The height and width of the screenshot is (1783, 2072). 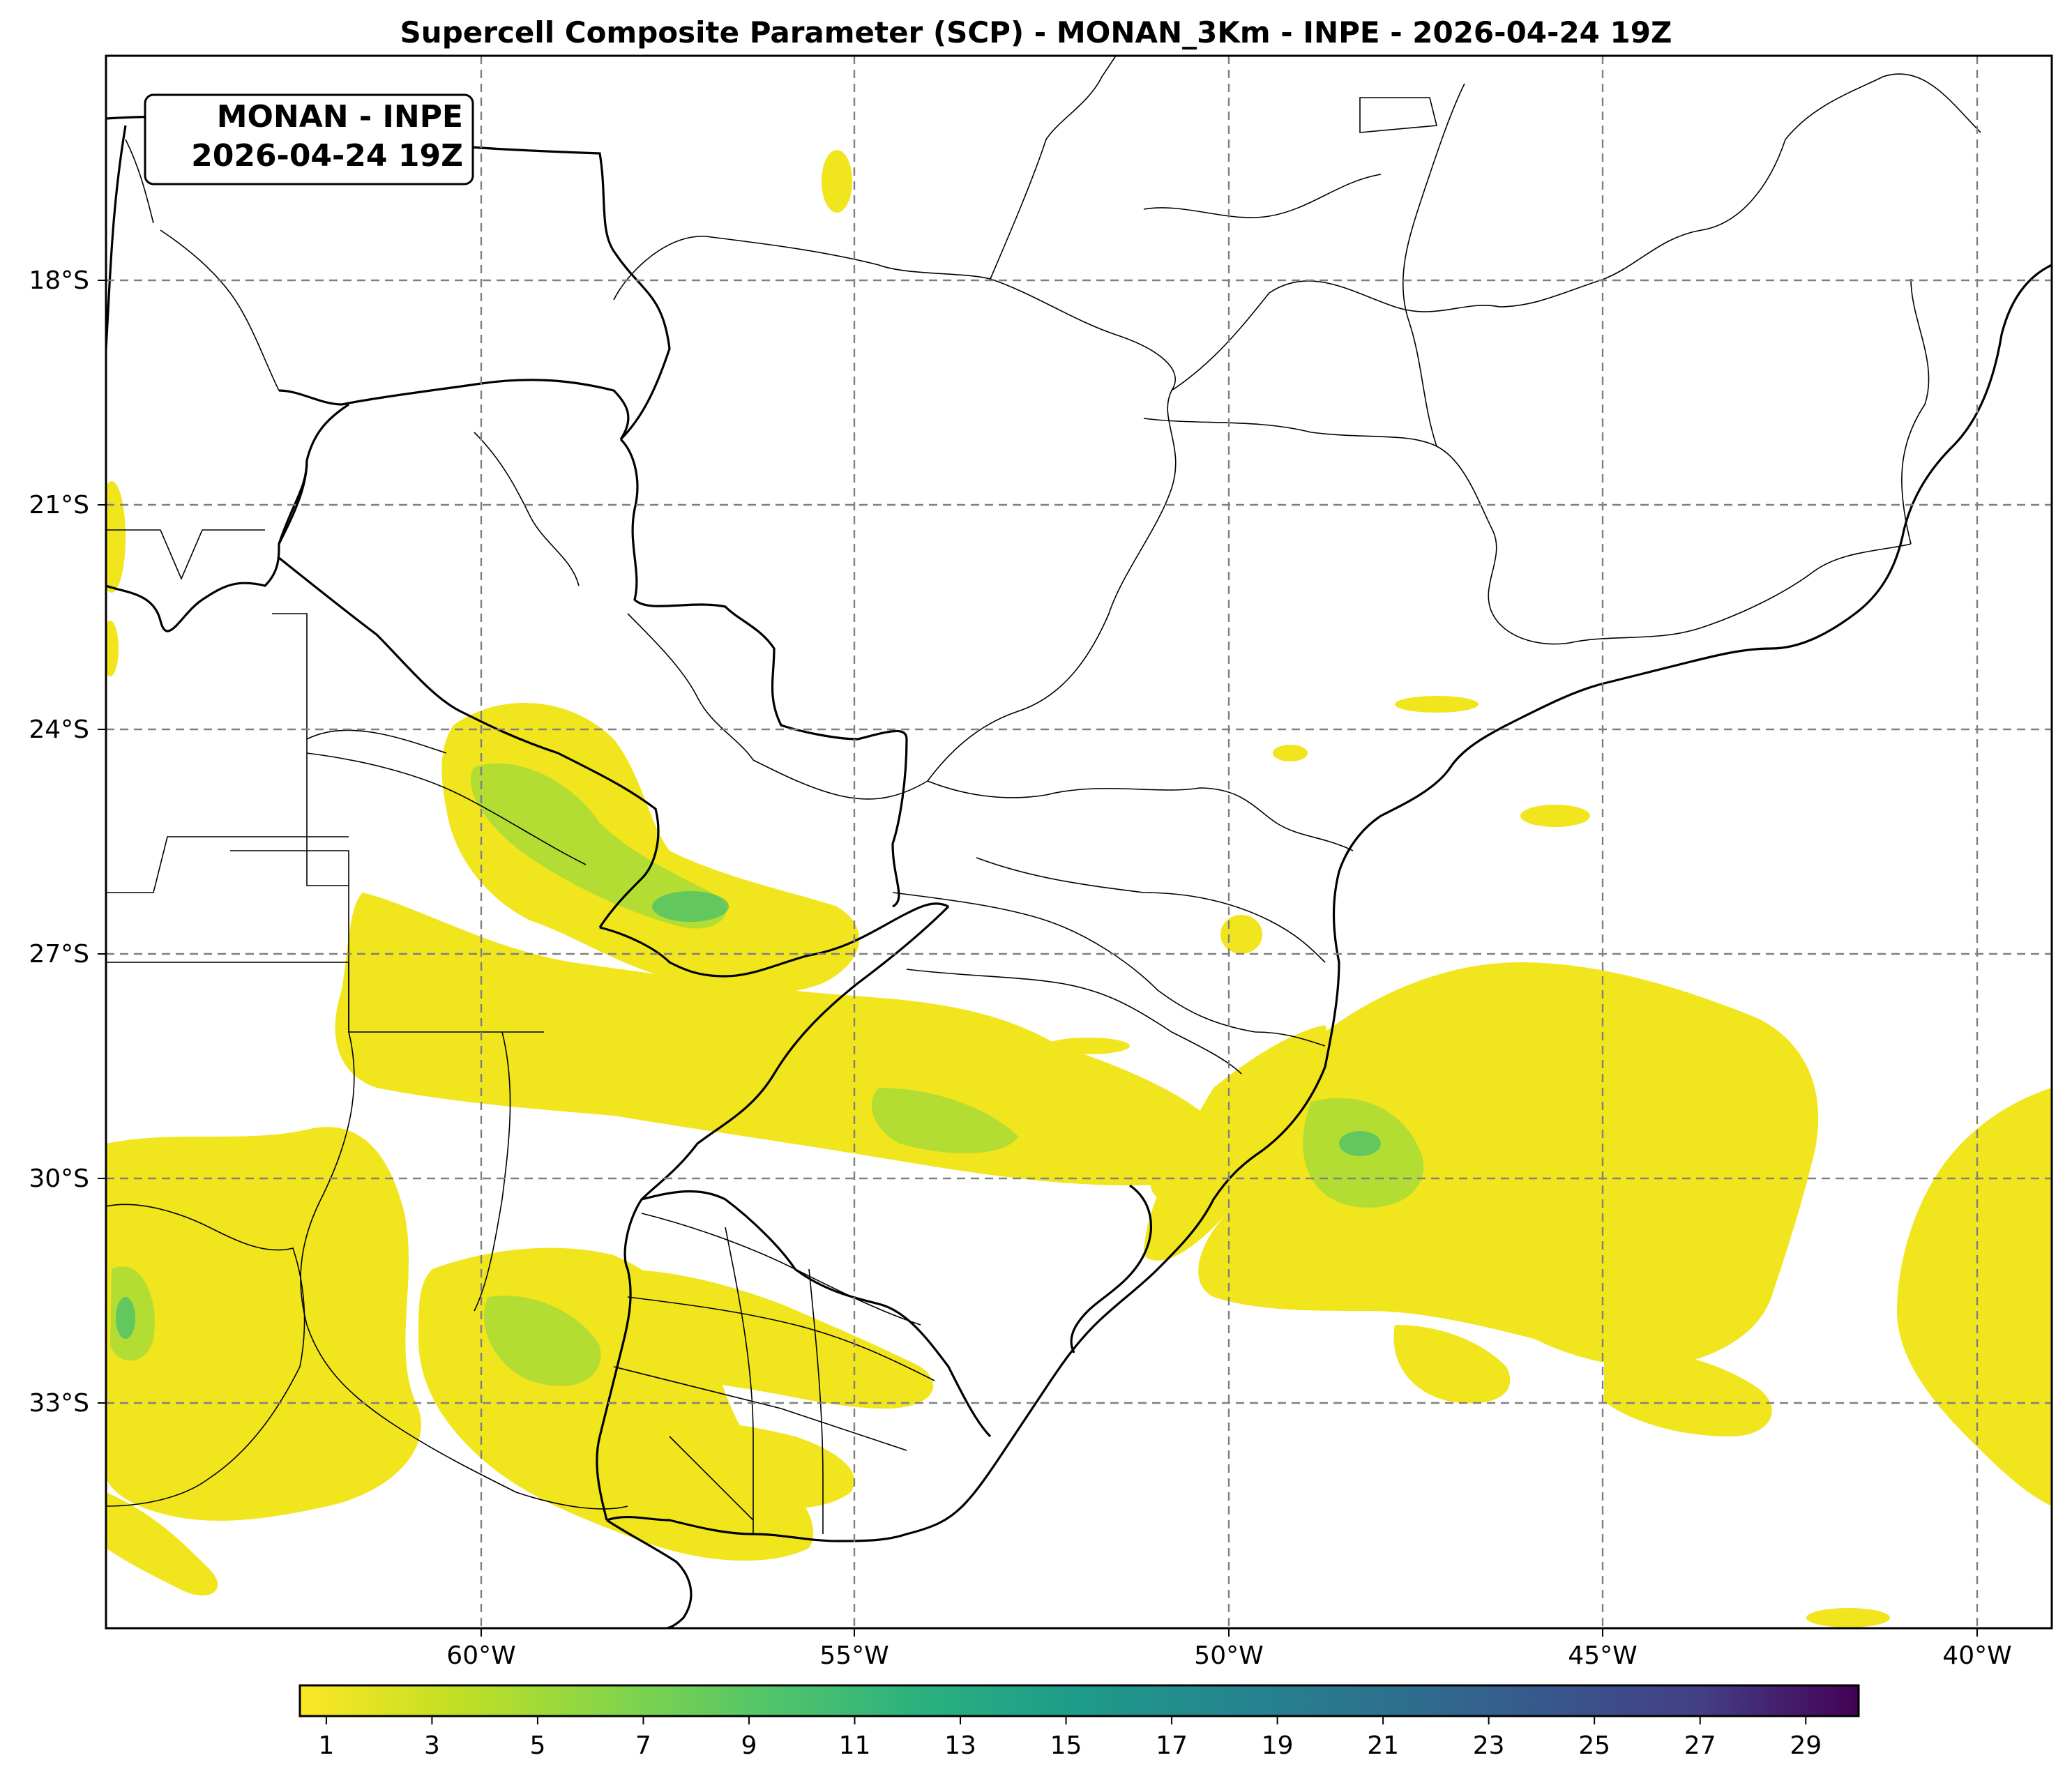 What do you see at coordinates (59, 729) in the screenshot?
I see `lat-label: 24°S` at bounding box center [59, 729].